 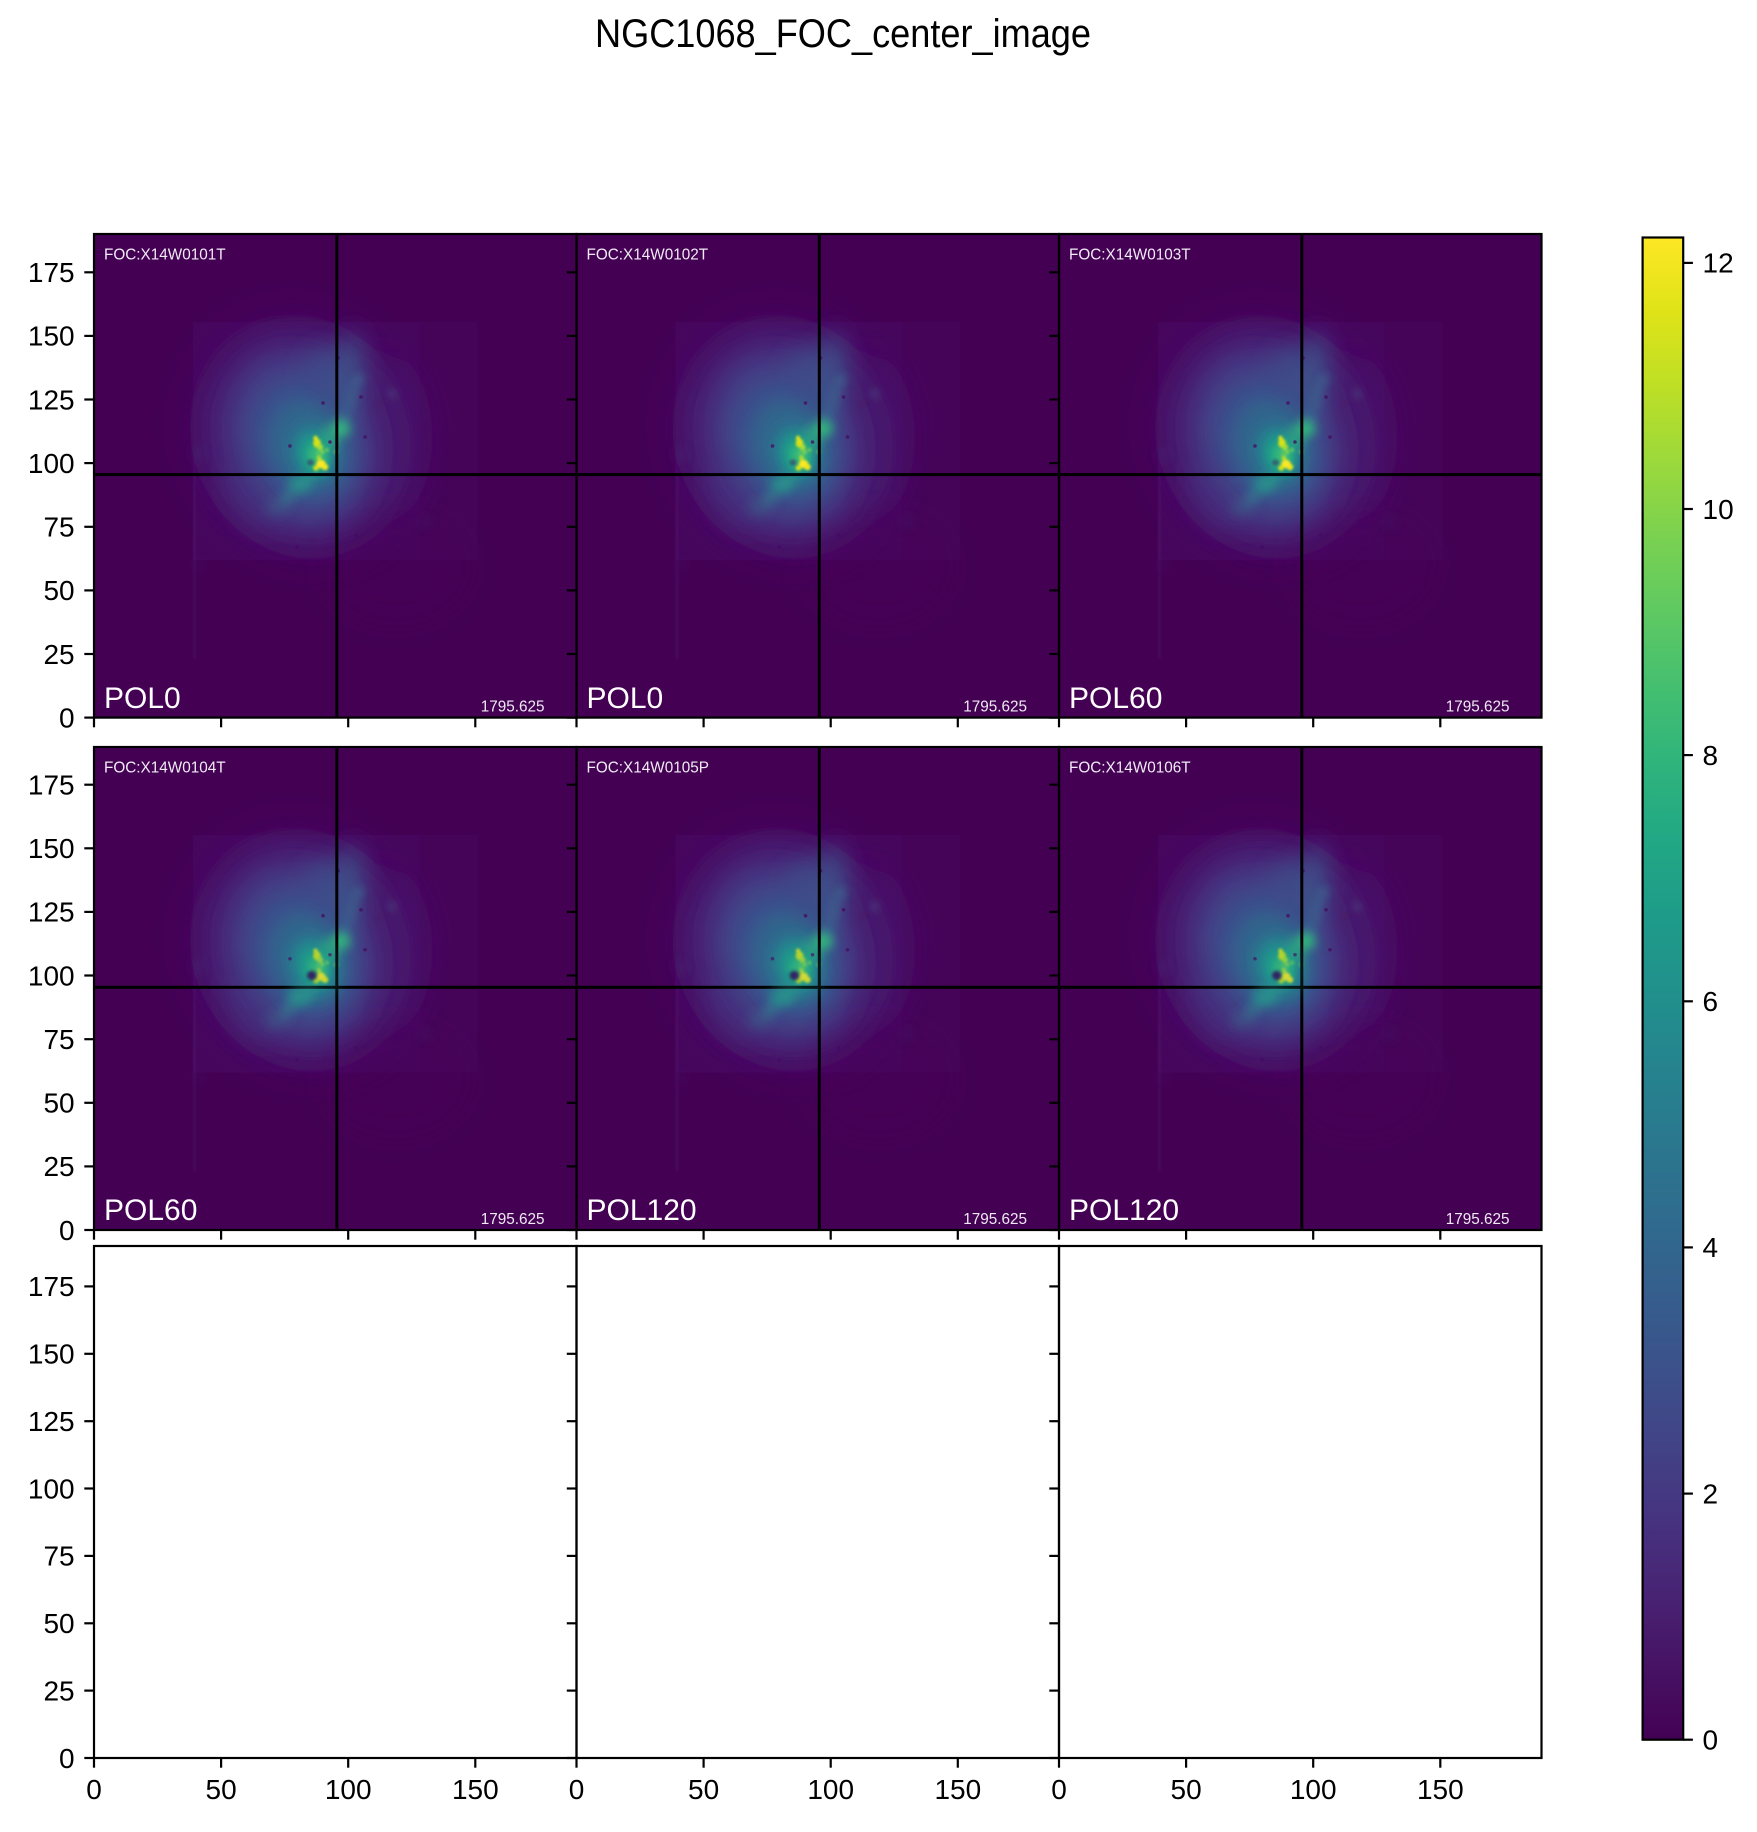 What do you see at coordinates (843, 34) in the screenshot?
I see `svg-text: NGC1068_FOC_center_image` at bounding box center [843, 34].